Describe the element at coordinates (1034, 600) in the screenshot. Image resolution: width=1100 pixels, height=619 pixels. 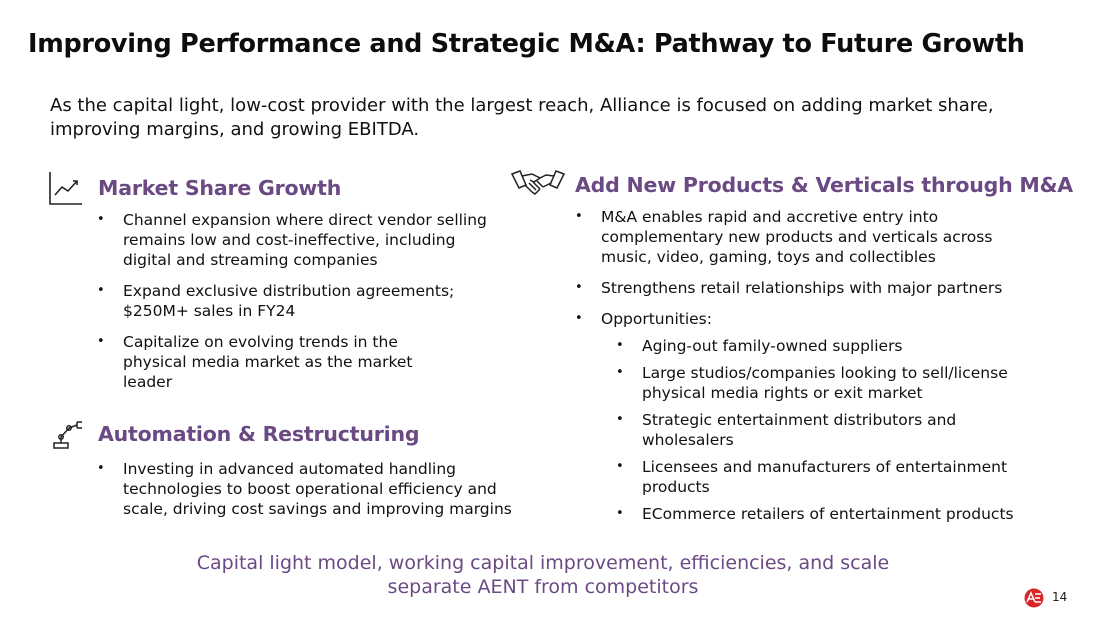
I see `company-logo-icon` at that location.